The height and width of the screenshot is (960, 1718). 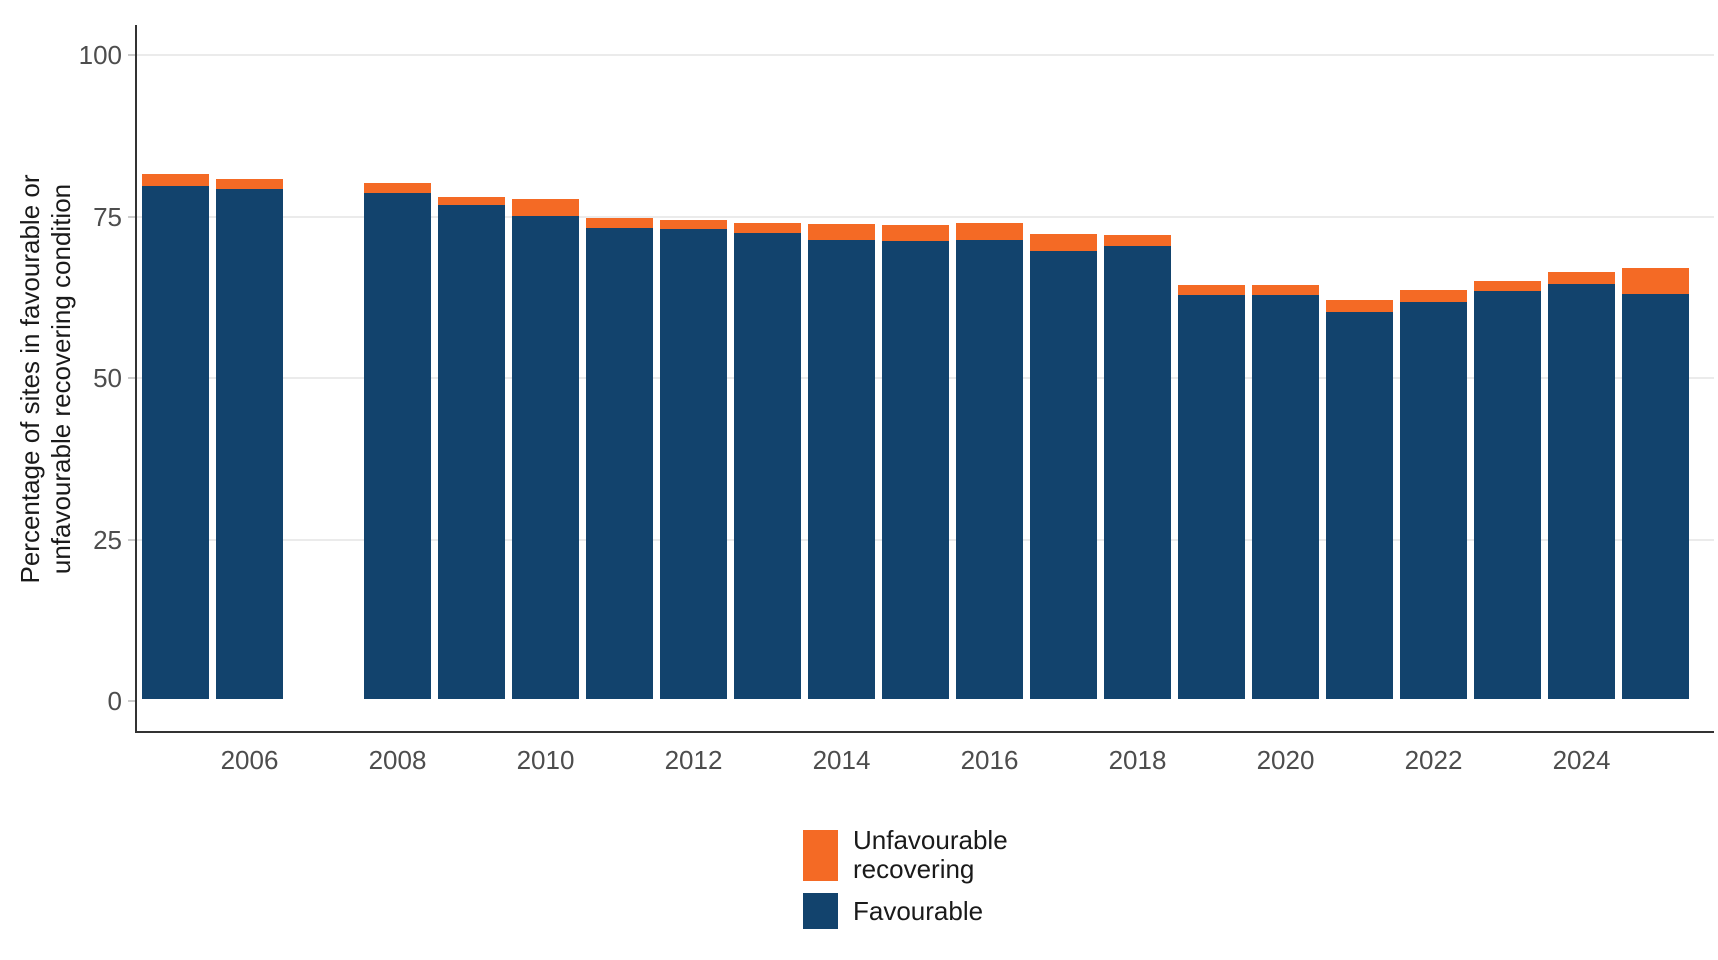 What do you see at coordinates (1211, 497) in the screenshot?
I see `bar-segment-favourable-2019` at bounding box center [1211, 497].